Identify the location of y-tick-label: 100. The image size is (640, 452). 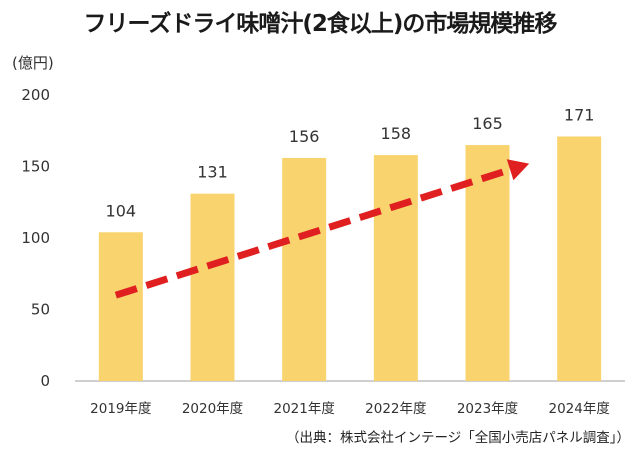
(35, 238).